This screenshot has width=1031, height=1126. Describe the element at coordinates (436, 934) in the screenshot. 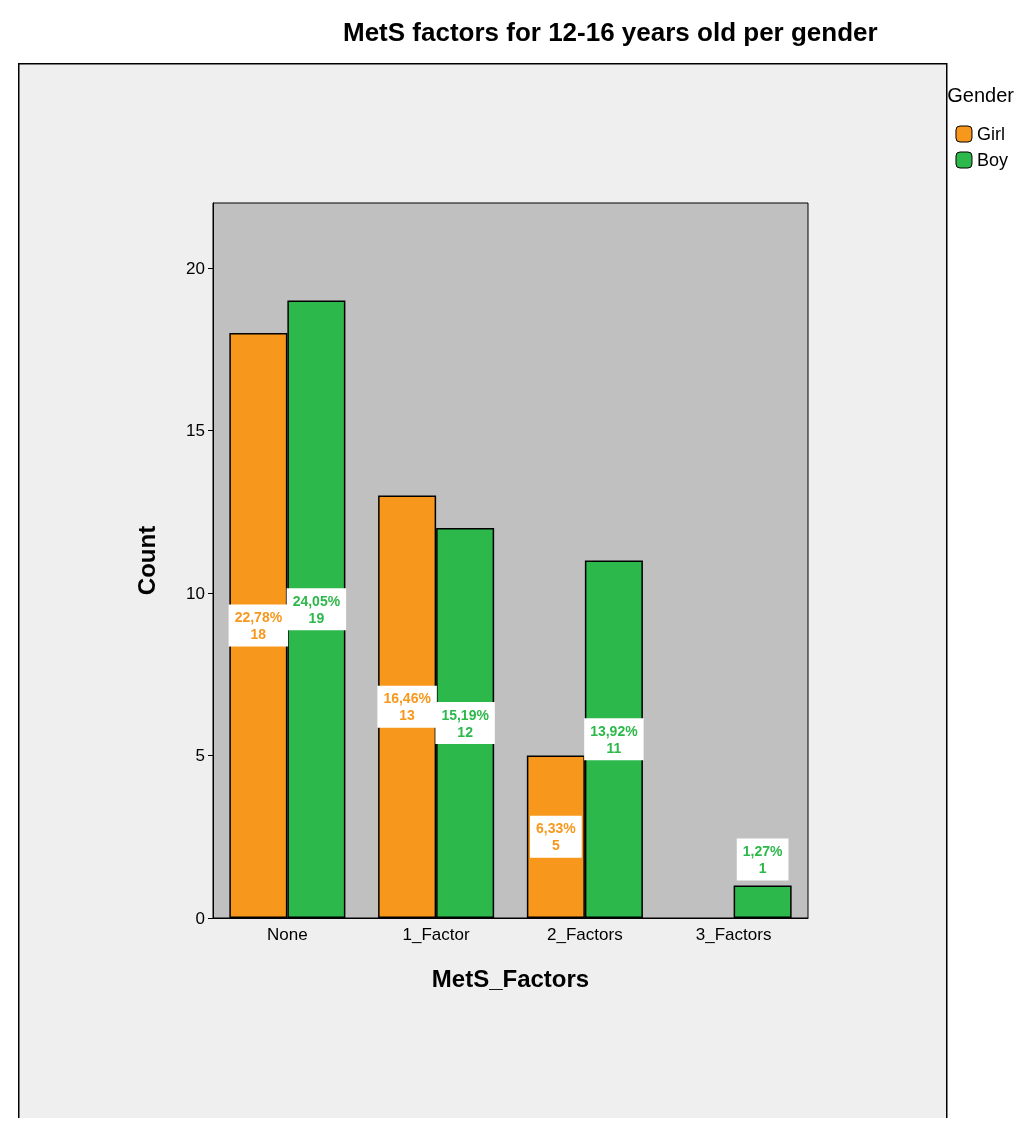

I see `x-tick-label: 1_Factor` at that location.